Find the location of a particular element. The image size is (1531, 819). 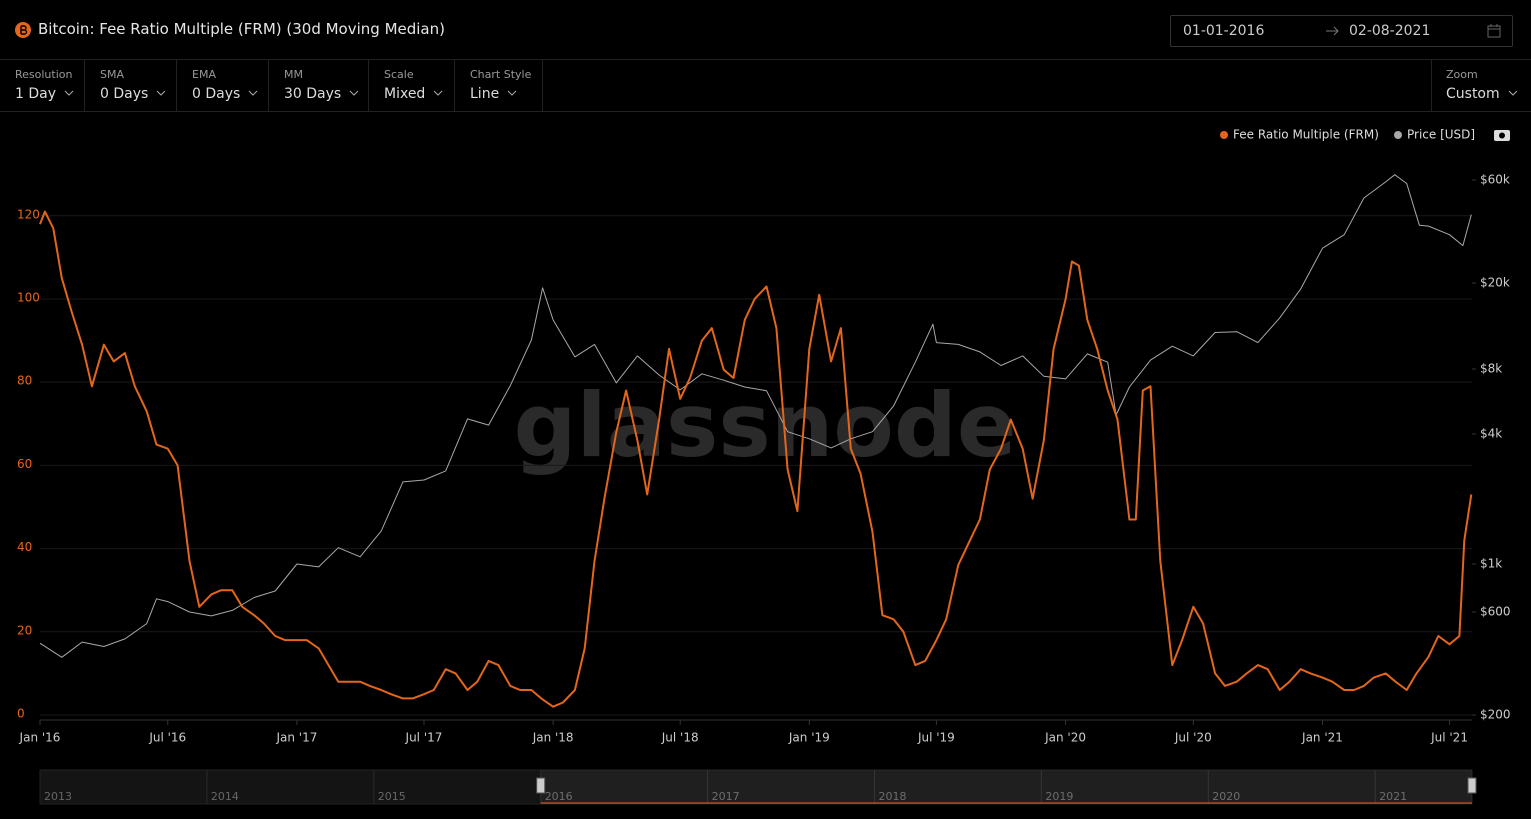

control-label: SMA is located at coordinates (112, 74).